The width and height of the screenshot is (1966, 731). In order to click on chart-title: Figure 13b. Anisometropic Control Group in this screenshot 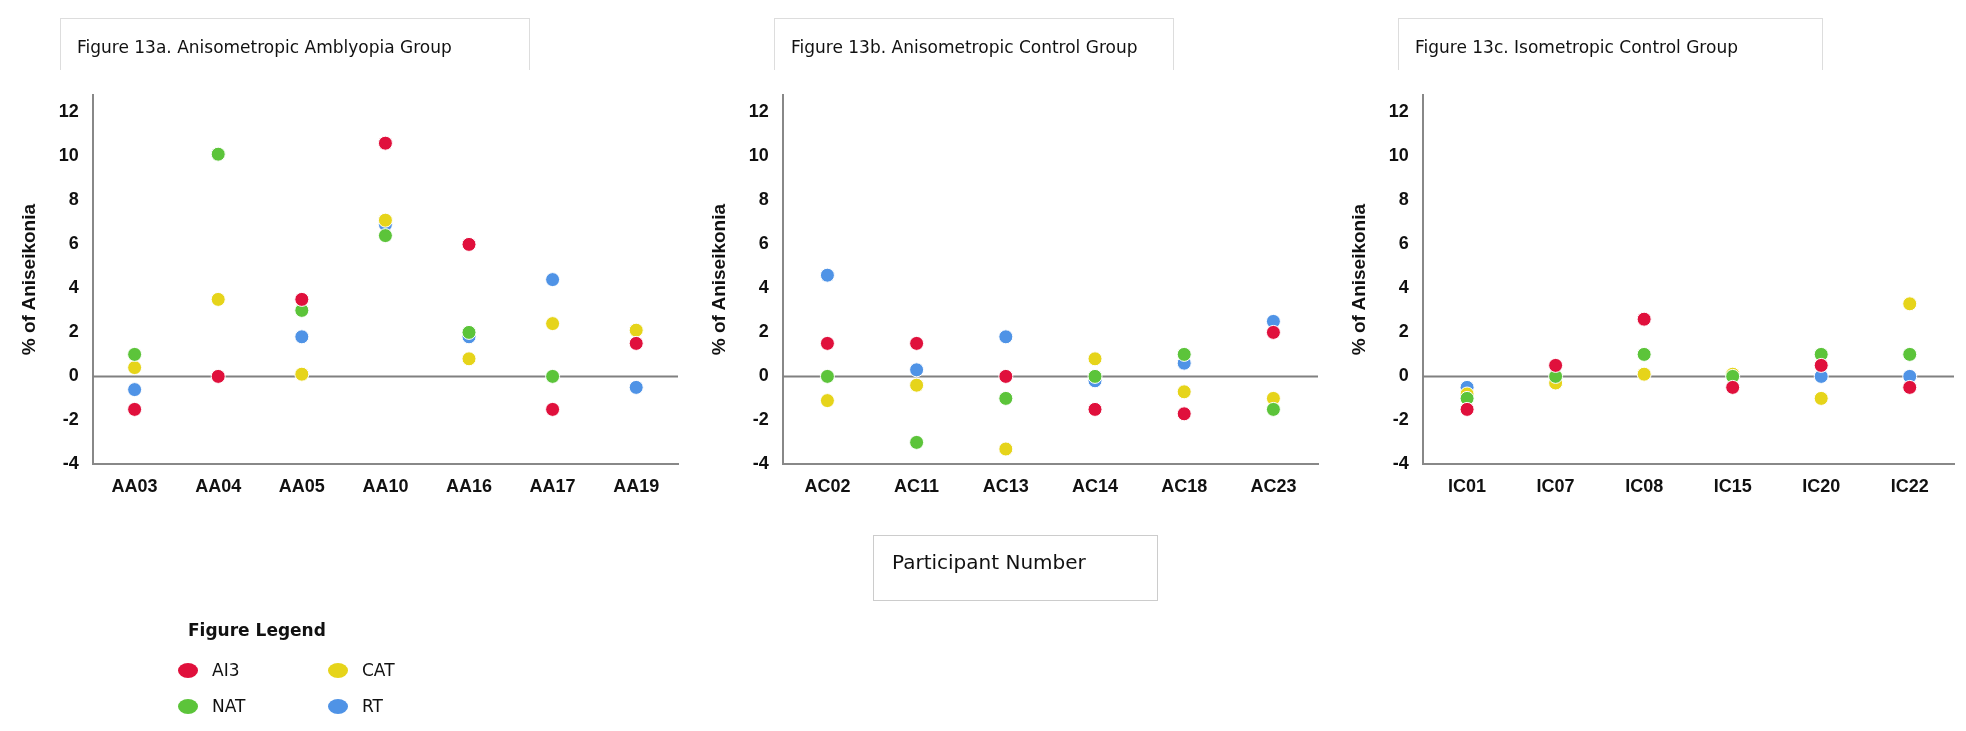, I will do `click(974, 44)`.